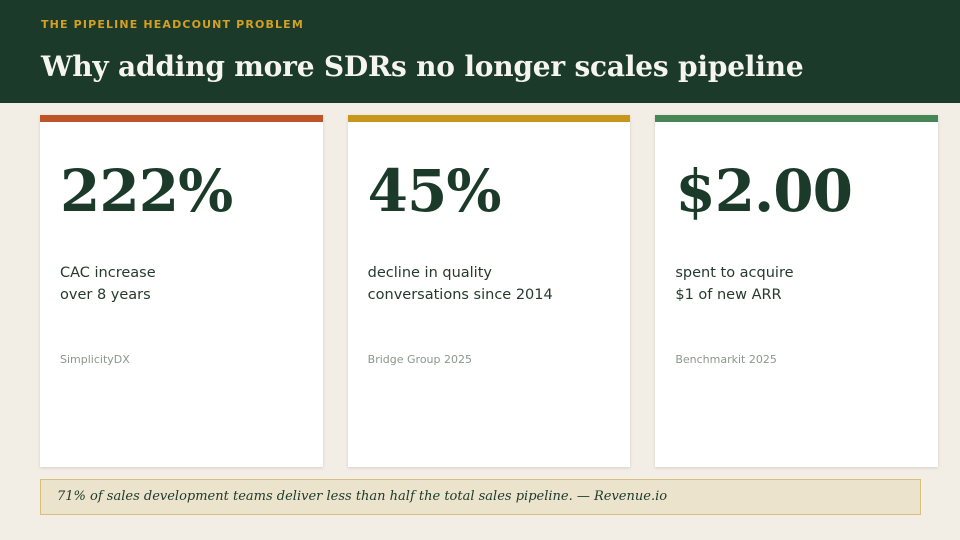 The height and width of the screenshot is (540, 960). Describe the element at coordinates (434, 191) in the screenshot. I see `stat-value: 45%` at that location.